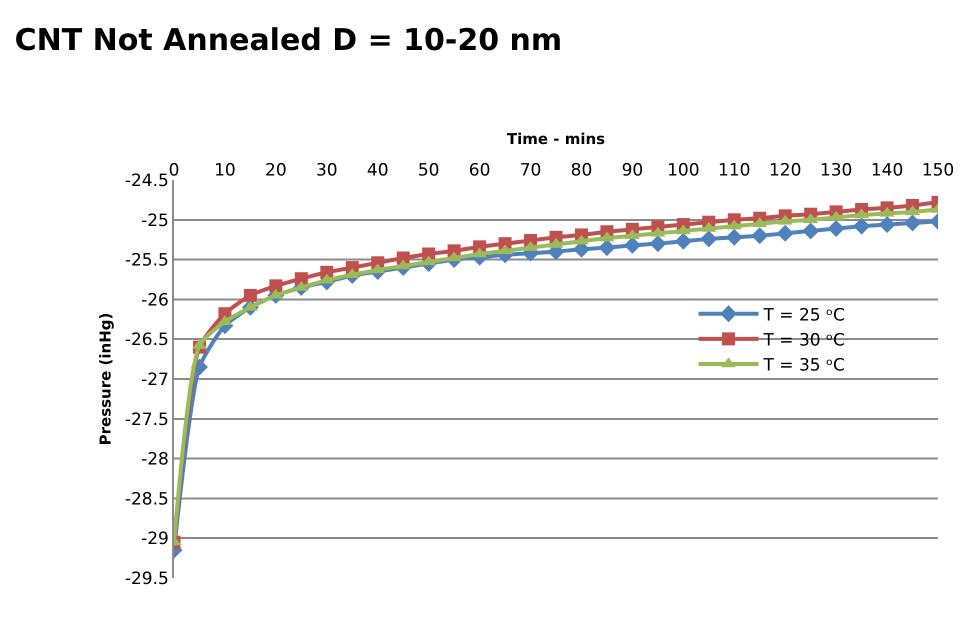 The width and height of the screenshot is (975, 642). What do you see at coordinates (146, 340) in the screenshot?
I see `y-tick-label: -26.5` at bounding box center [146, 340].